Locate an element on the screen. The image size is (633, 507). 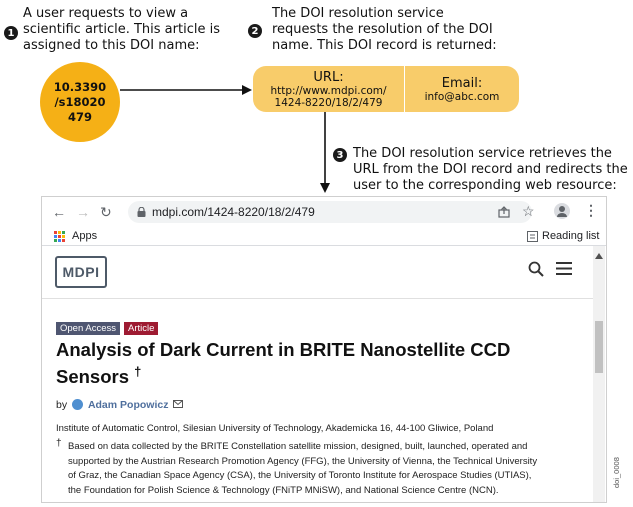
arrow-circle-to-record is located at coordinates (186, 90).